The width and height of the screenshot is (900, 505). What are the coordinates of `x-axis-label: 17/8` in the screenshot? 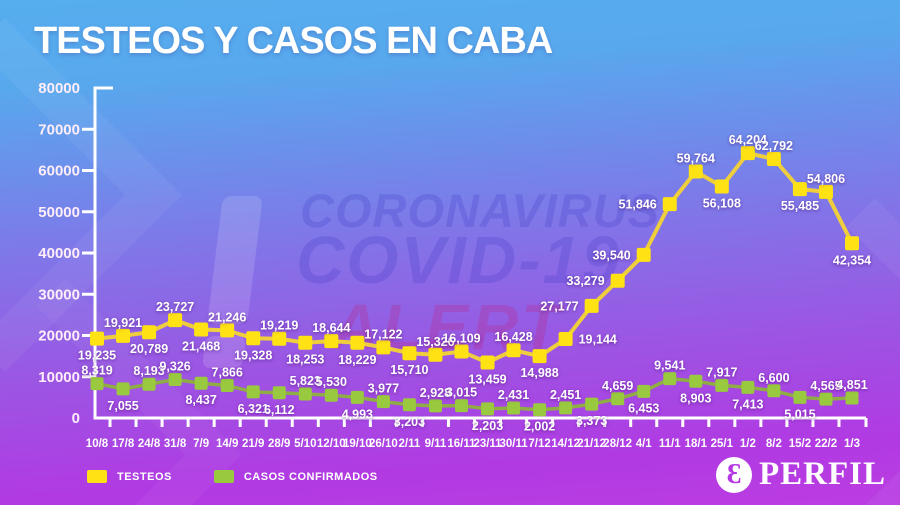 It's located at (123, 444).